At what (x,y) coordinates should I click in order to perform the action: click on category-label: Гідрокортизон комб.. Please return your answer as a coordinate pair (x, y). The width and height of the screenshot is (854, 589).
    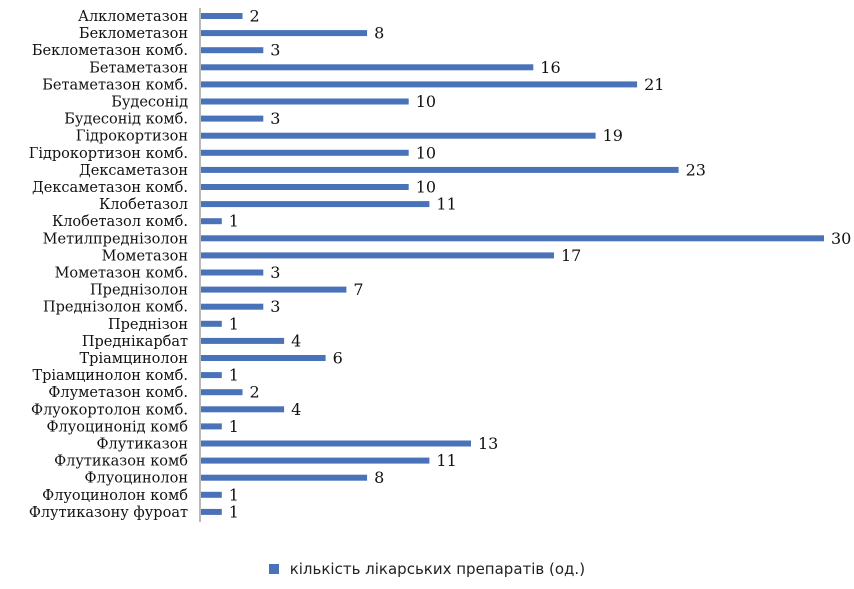
    Looking at the image, I should click on (108, 154).